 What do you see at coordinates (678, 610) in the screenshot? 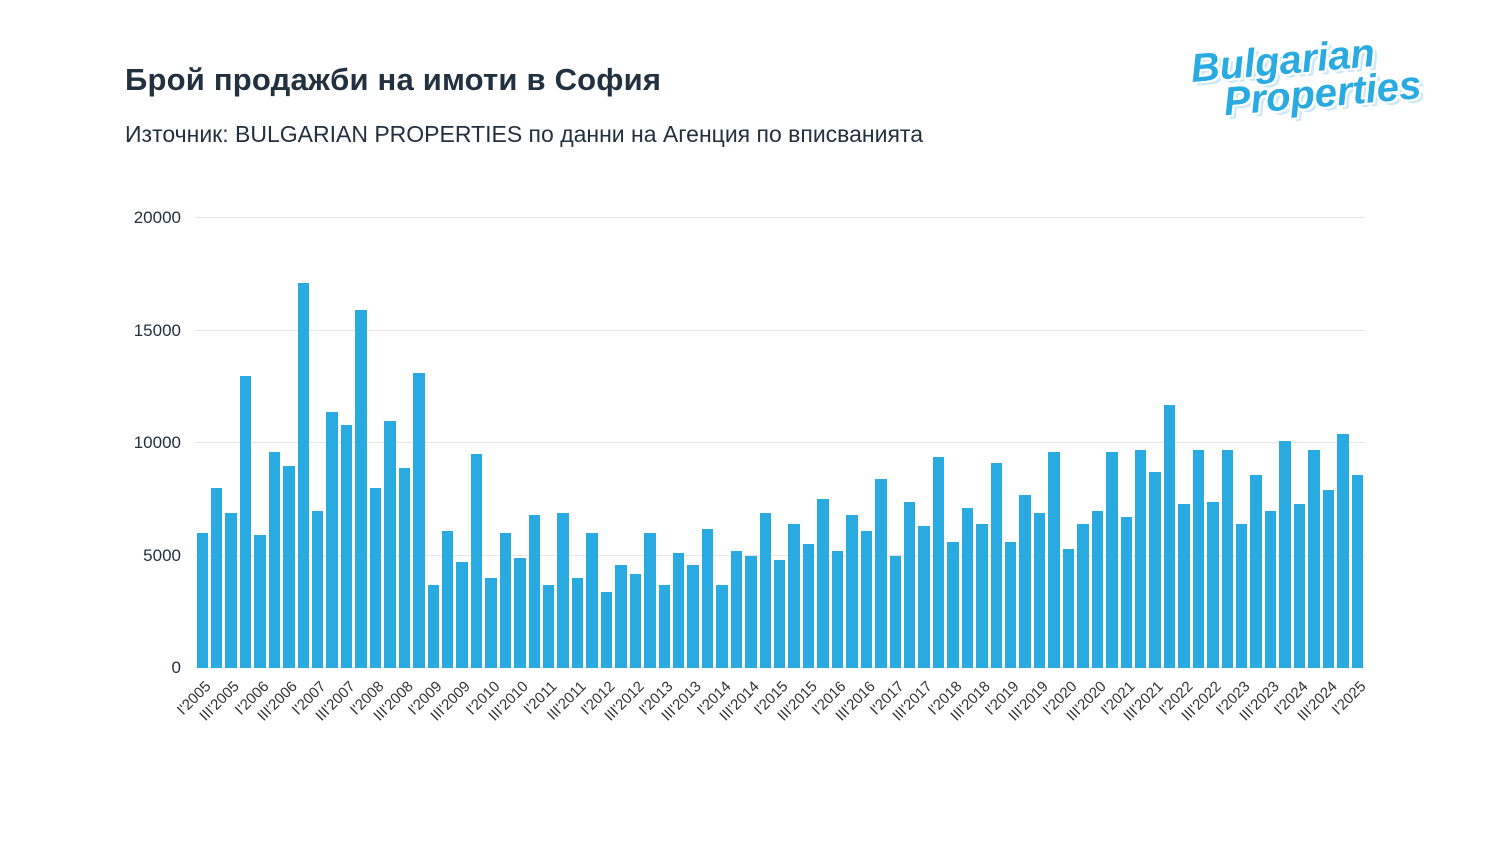
I see `bar-II'2013` at bounding box center [678, 610].